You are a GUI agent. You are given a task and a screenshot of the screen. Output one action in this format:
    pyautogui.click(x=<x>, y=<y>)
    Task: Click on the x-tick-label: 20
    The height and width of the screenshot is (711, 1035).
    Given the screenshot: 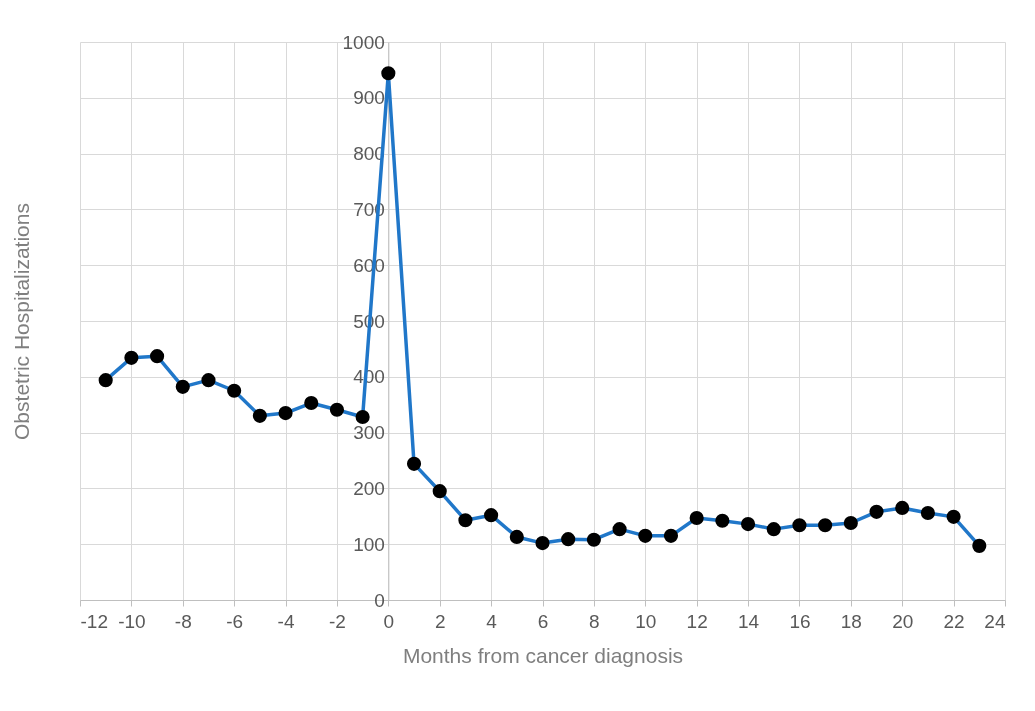 What is the action you would take?
    pyautogui.click(x=903, y=621)
    